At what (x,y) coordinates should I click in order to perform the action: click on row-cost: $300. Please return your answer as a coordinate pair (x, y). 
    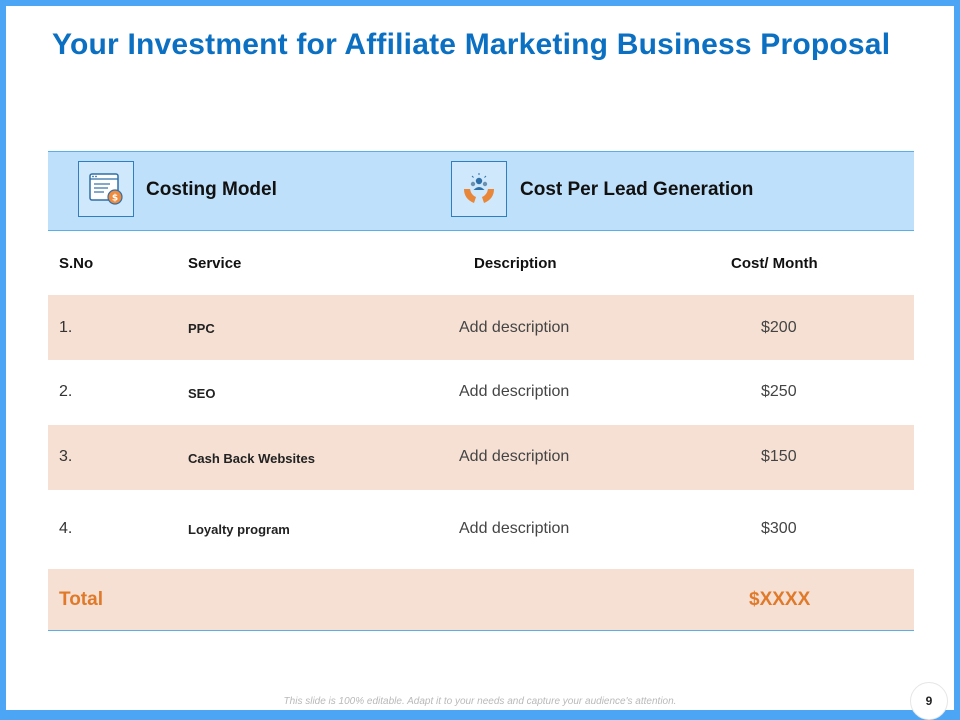
    Looking at the image, I should click on (779, 528).